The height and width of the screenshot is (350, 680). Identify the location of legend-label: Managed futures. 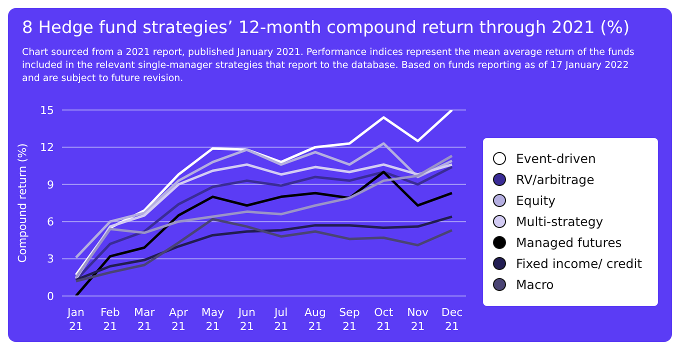
(569, 243).